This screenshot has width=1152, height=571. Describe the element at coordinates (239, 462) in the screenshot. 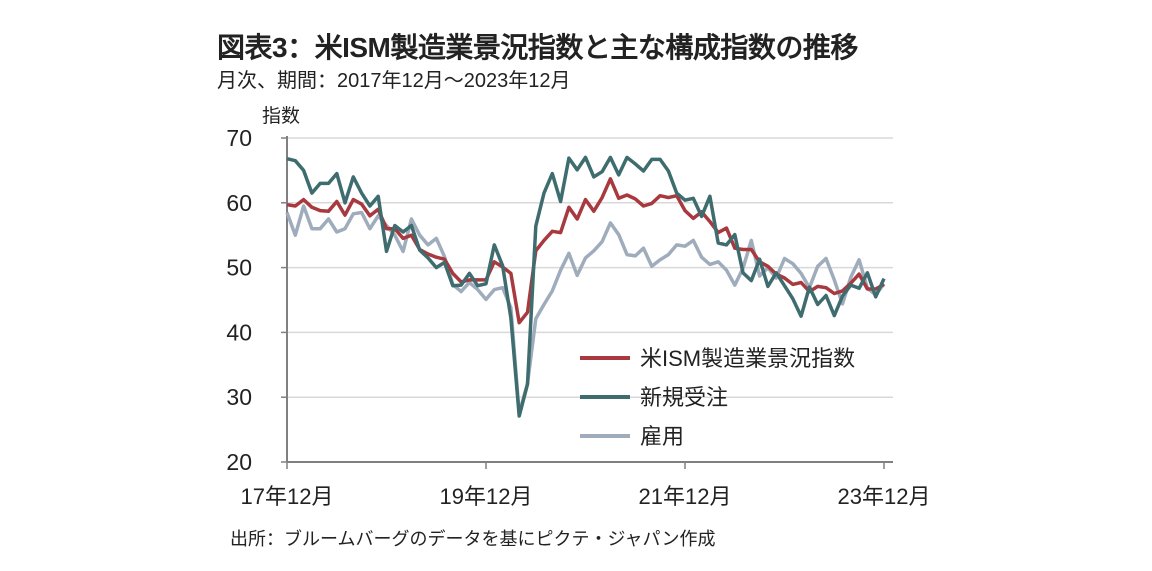

I see `y-tick-label: 20` at that location.